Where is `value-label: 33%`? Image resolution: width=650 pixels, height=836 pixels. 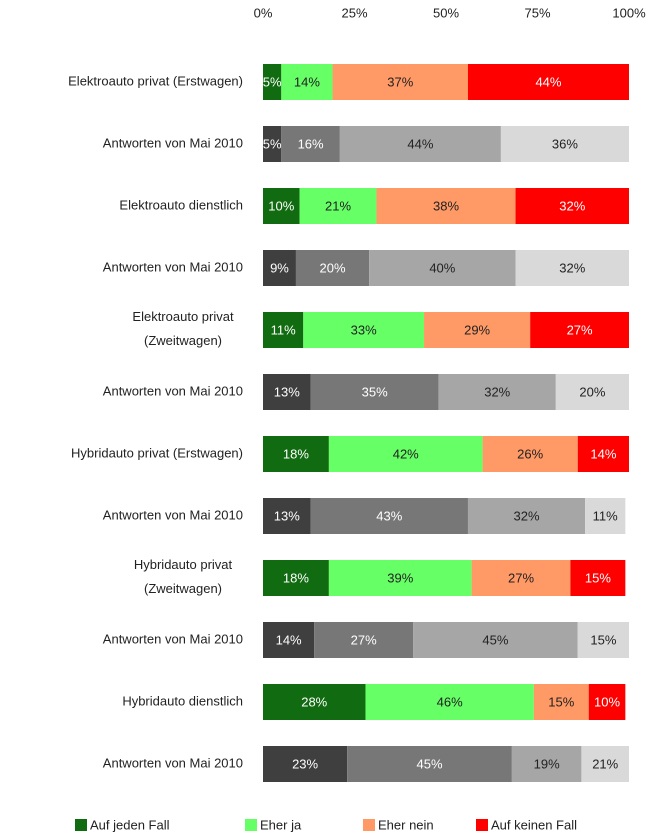
value-label: 33% is located at coordinates (364, 329).